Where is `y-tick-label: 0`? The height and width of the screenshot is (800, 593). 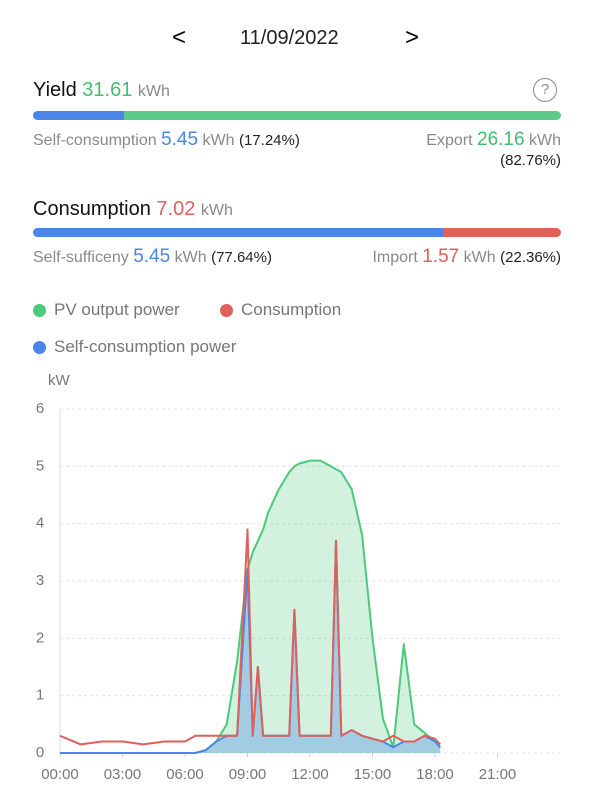 y-tick-label: 0 is located at coordinates (40, 752).